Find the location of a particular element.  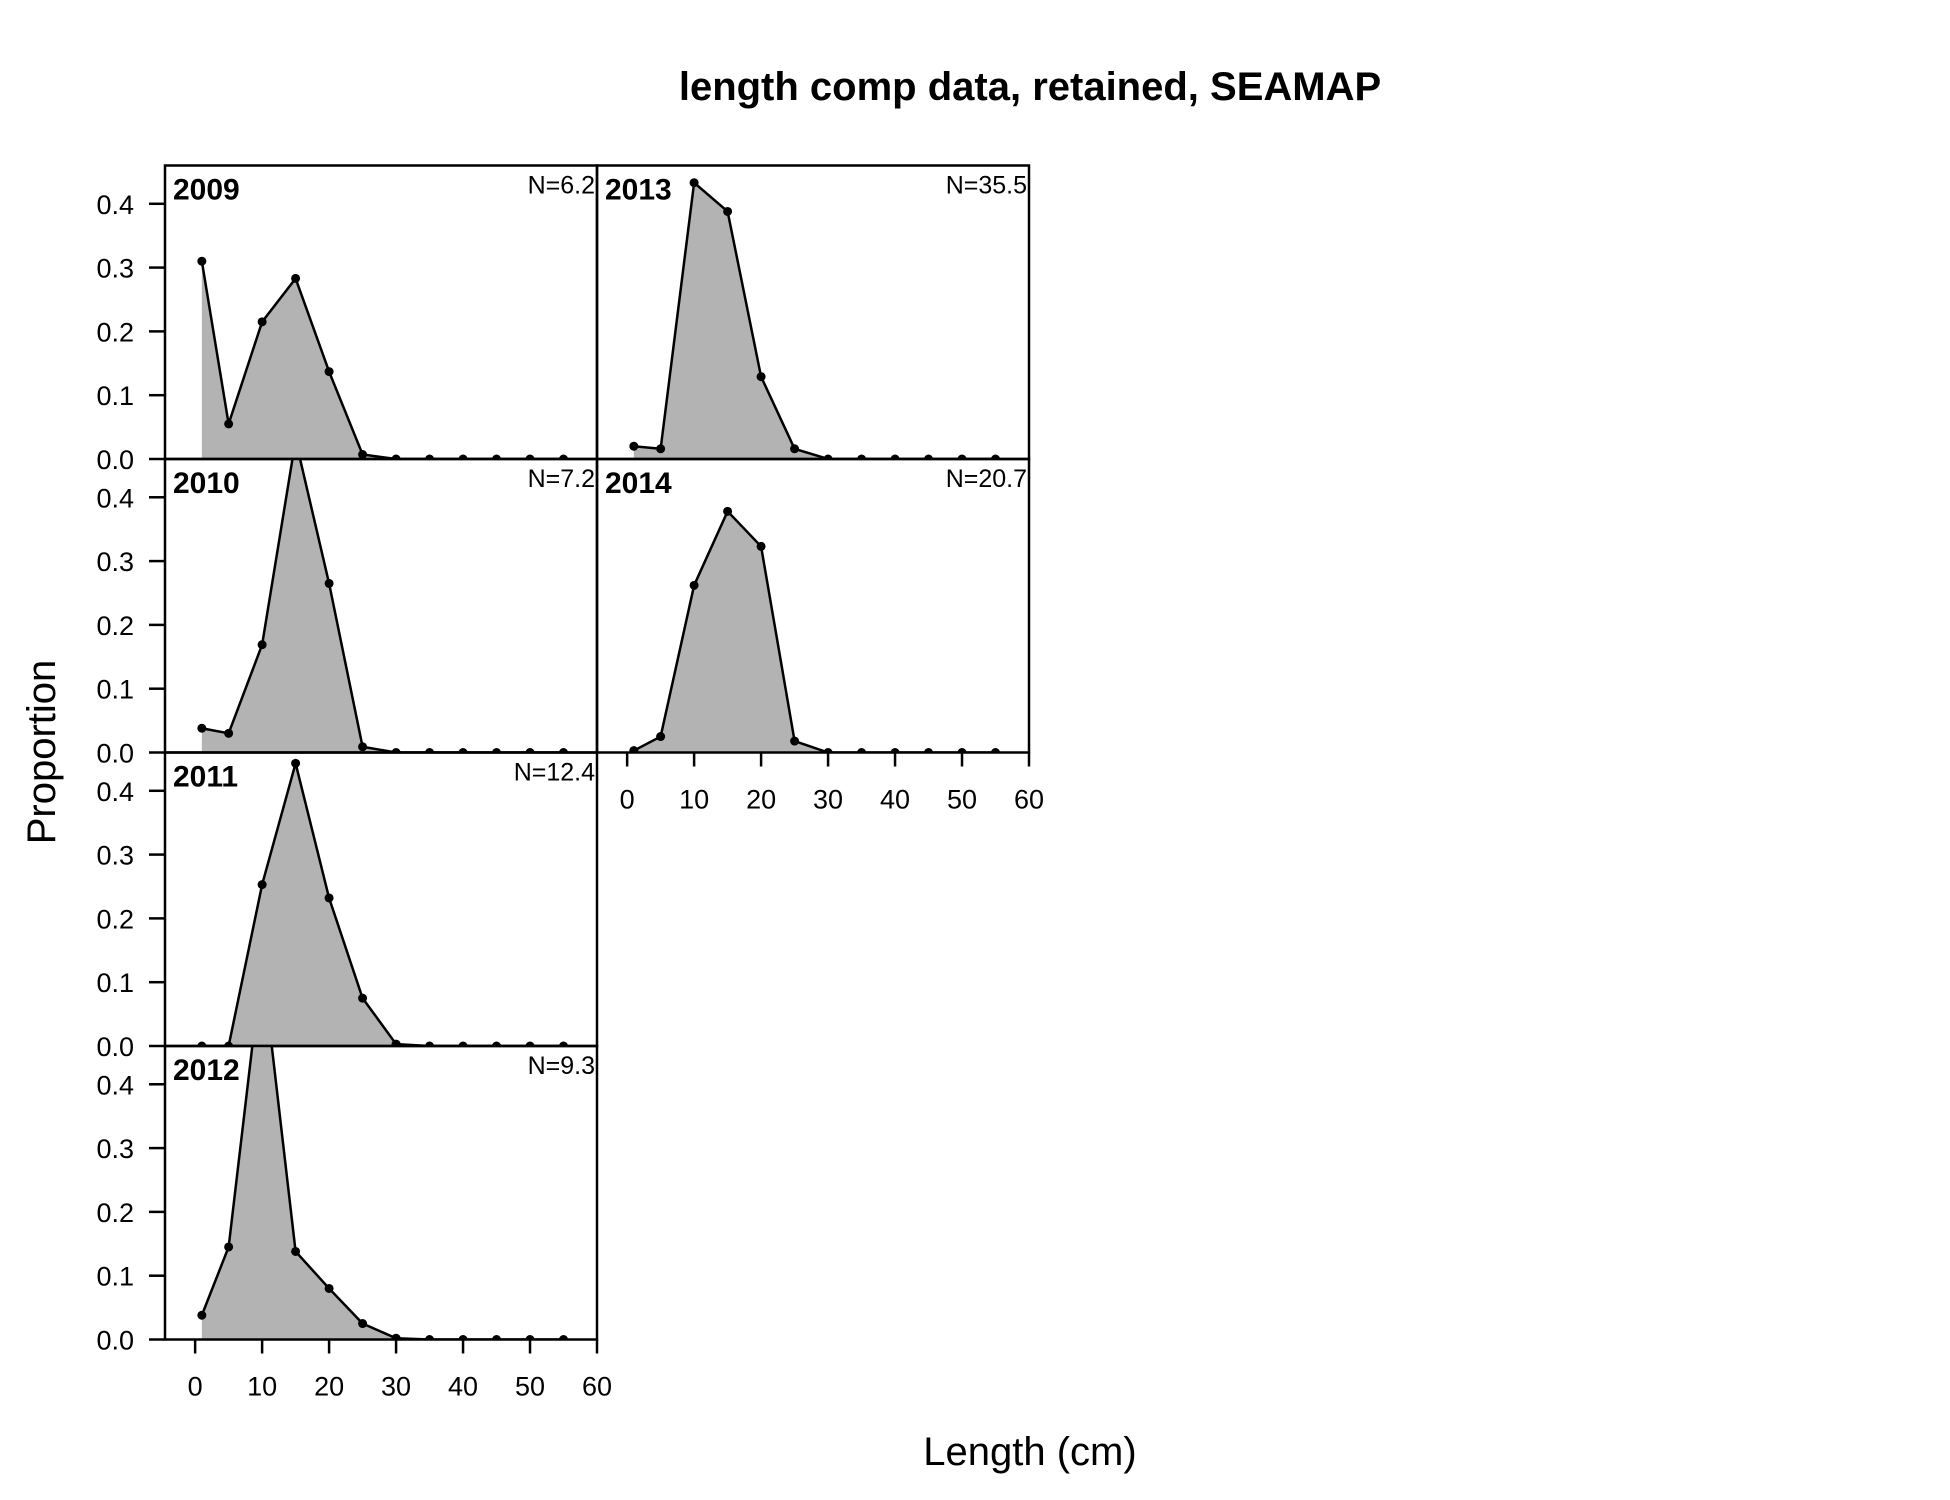

chart-title: length comp data, retained, SEAMAP is located at coordinates (1030, 87).